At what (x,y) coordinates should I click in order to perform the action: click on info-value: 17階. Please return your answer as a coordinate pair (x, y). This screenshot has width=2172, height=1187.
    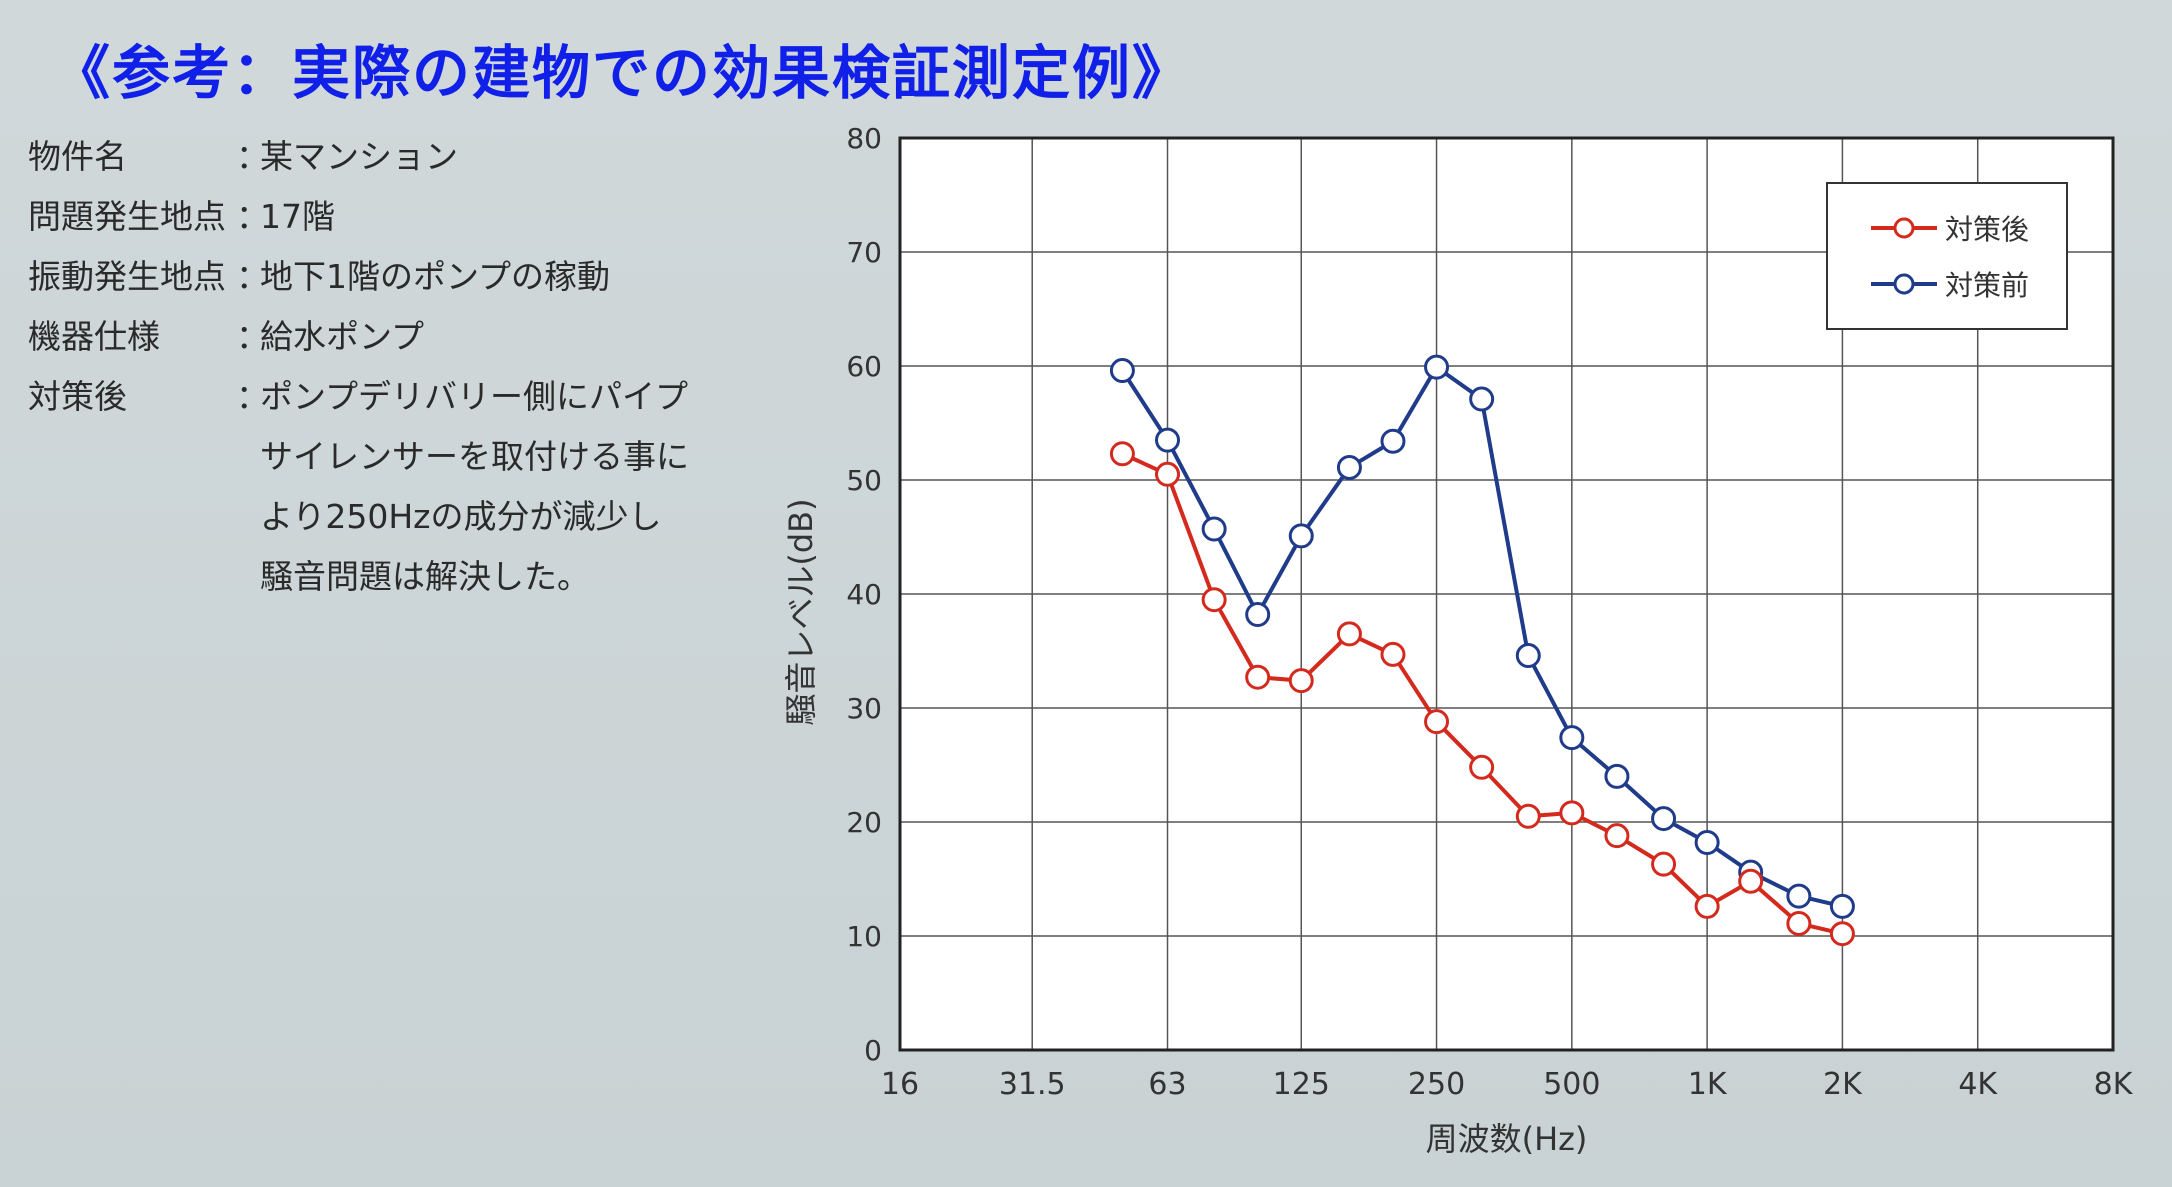
    Looking at the image, I should click on (297, 216).